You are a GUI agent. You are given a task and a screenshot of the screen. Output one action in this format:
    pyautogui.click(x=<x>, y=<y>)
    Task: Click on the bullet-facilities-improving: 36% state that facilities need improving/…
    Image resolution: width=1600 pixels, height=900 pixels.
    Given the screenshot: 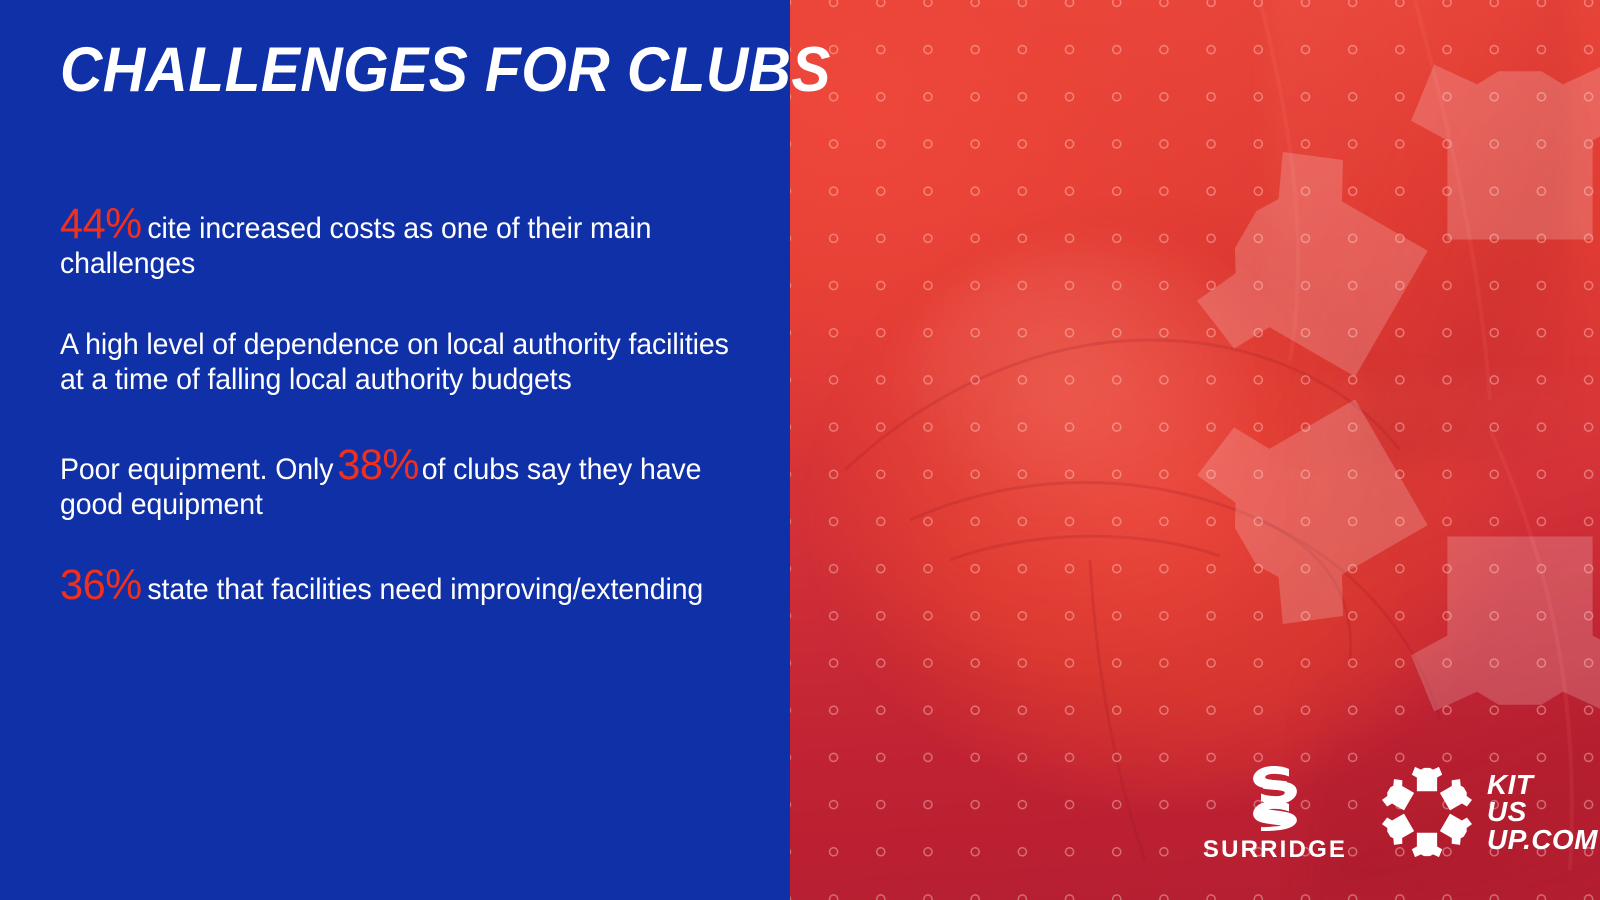 What is the action you would take?
    pyautogui.click(x=403, y=586)
    